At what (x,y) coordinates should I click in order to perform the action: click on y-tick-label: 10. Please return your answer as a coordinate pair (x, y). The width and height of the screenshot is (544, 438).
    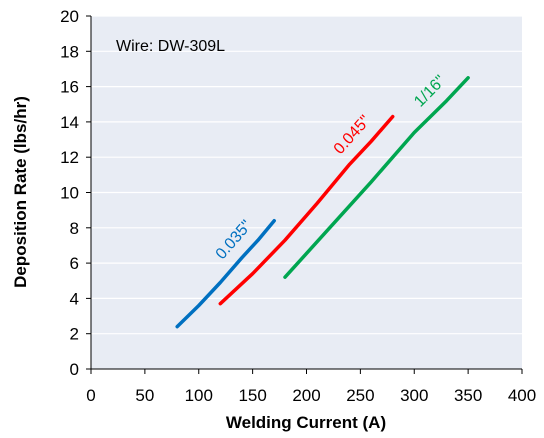
    Looking at the image, I should click on (69, 193).